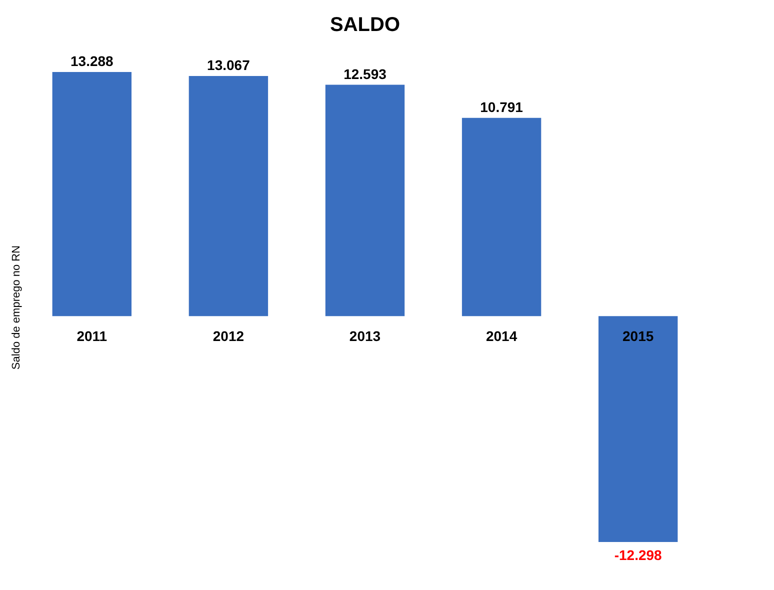  Describe the element at coordinates (502, 106) in the screenshot. I see `data-label: 10.791` at that location.